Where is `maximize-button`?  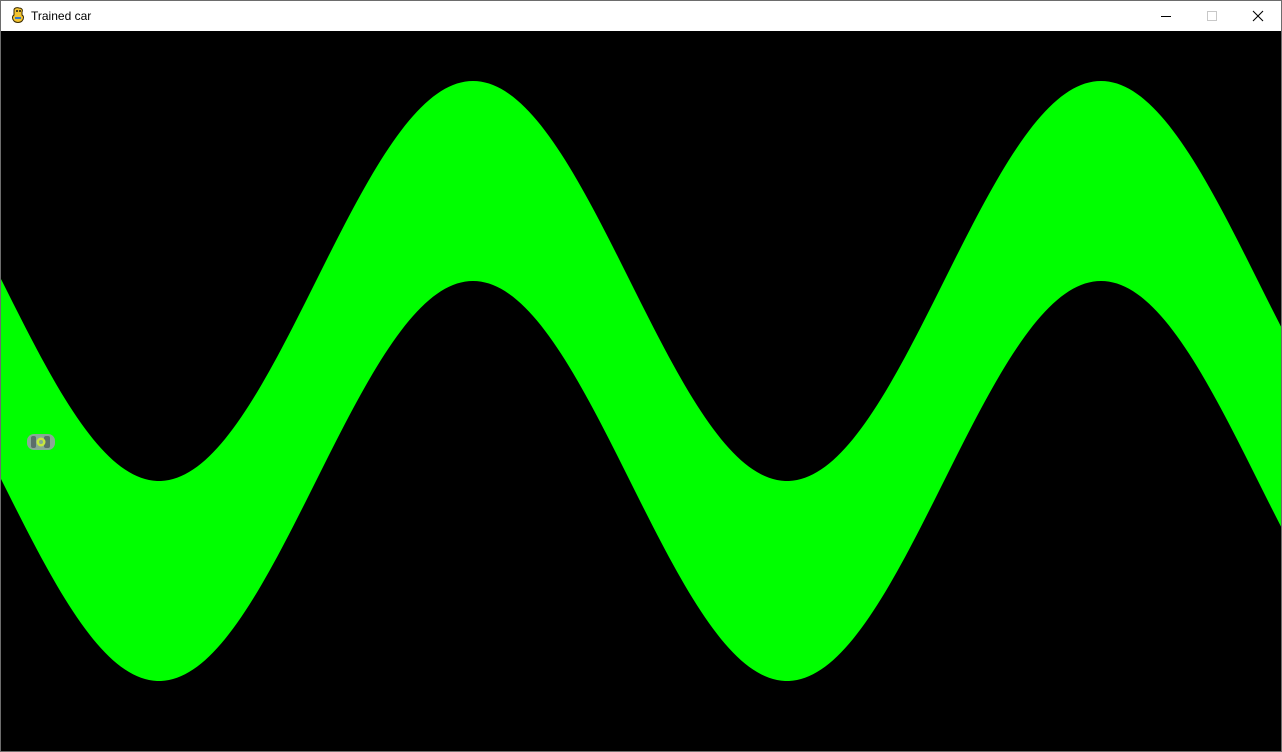 maximize-button is located at coordinates (1212, 16).